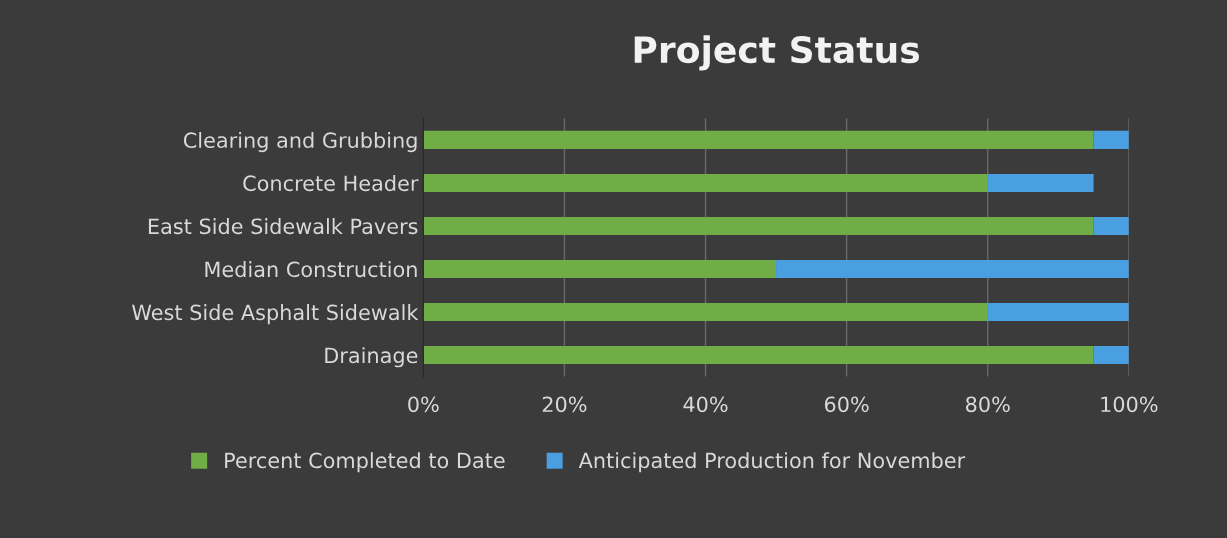 The image size is (1227, 538). I want to click on x-tick-label: 80%, so click(988, 404).